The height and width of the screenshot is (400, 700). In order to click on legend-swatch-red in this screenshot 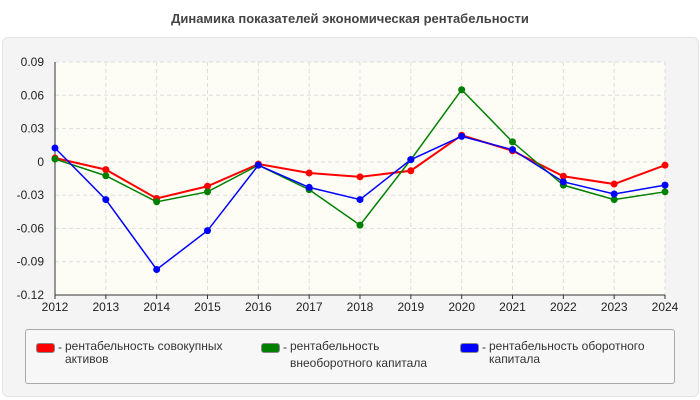, I will do `click(45, 348)`.